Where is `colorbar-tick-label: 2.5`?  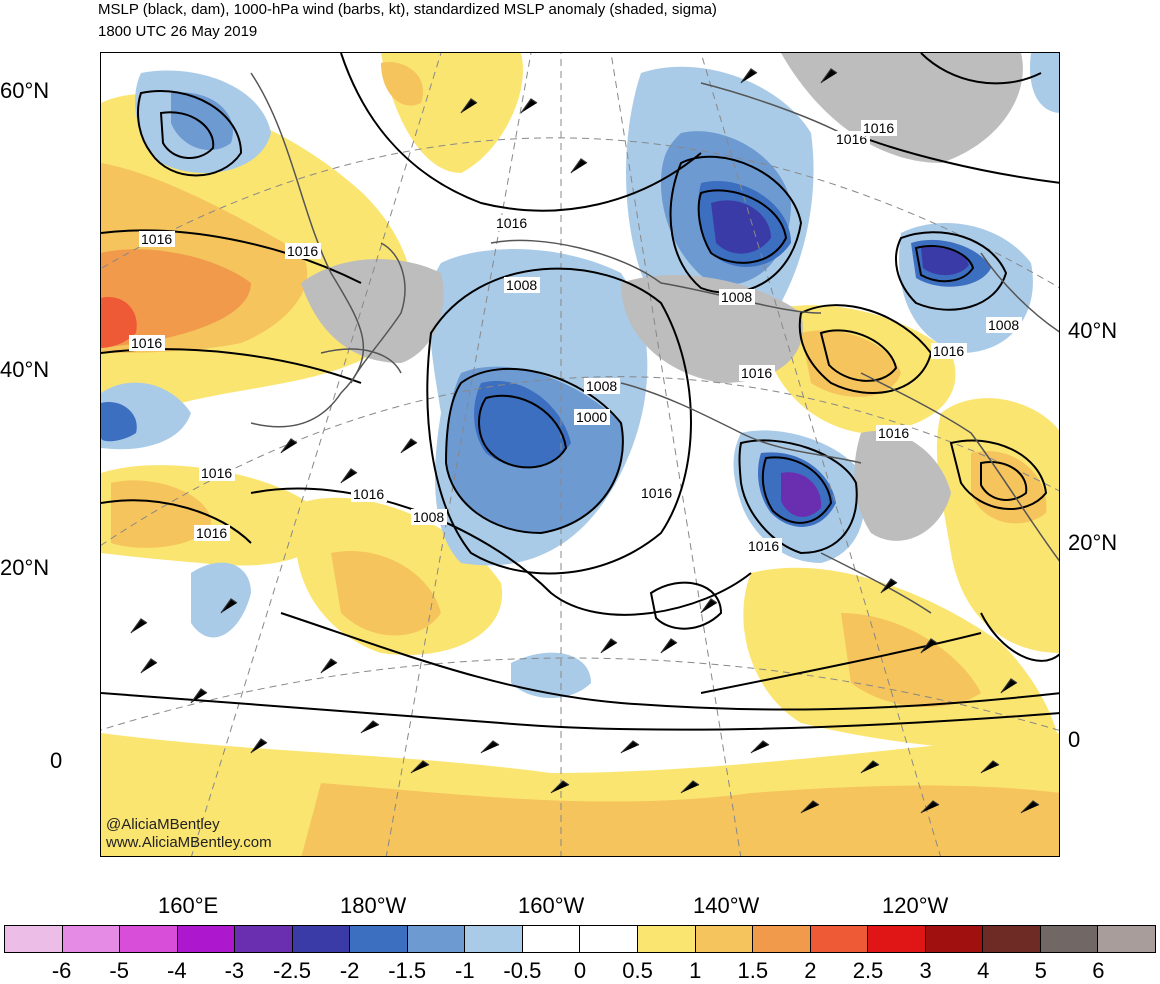 colorbar-tick-label: 2.5 is located at coordinates (868, 970).